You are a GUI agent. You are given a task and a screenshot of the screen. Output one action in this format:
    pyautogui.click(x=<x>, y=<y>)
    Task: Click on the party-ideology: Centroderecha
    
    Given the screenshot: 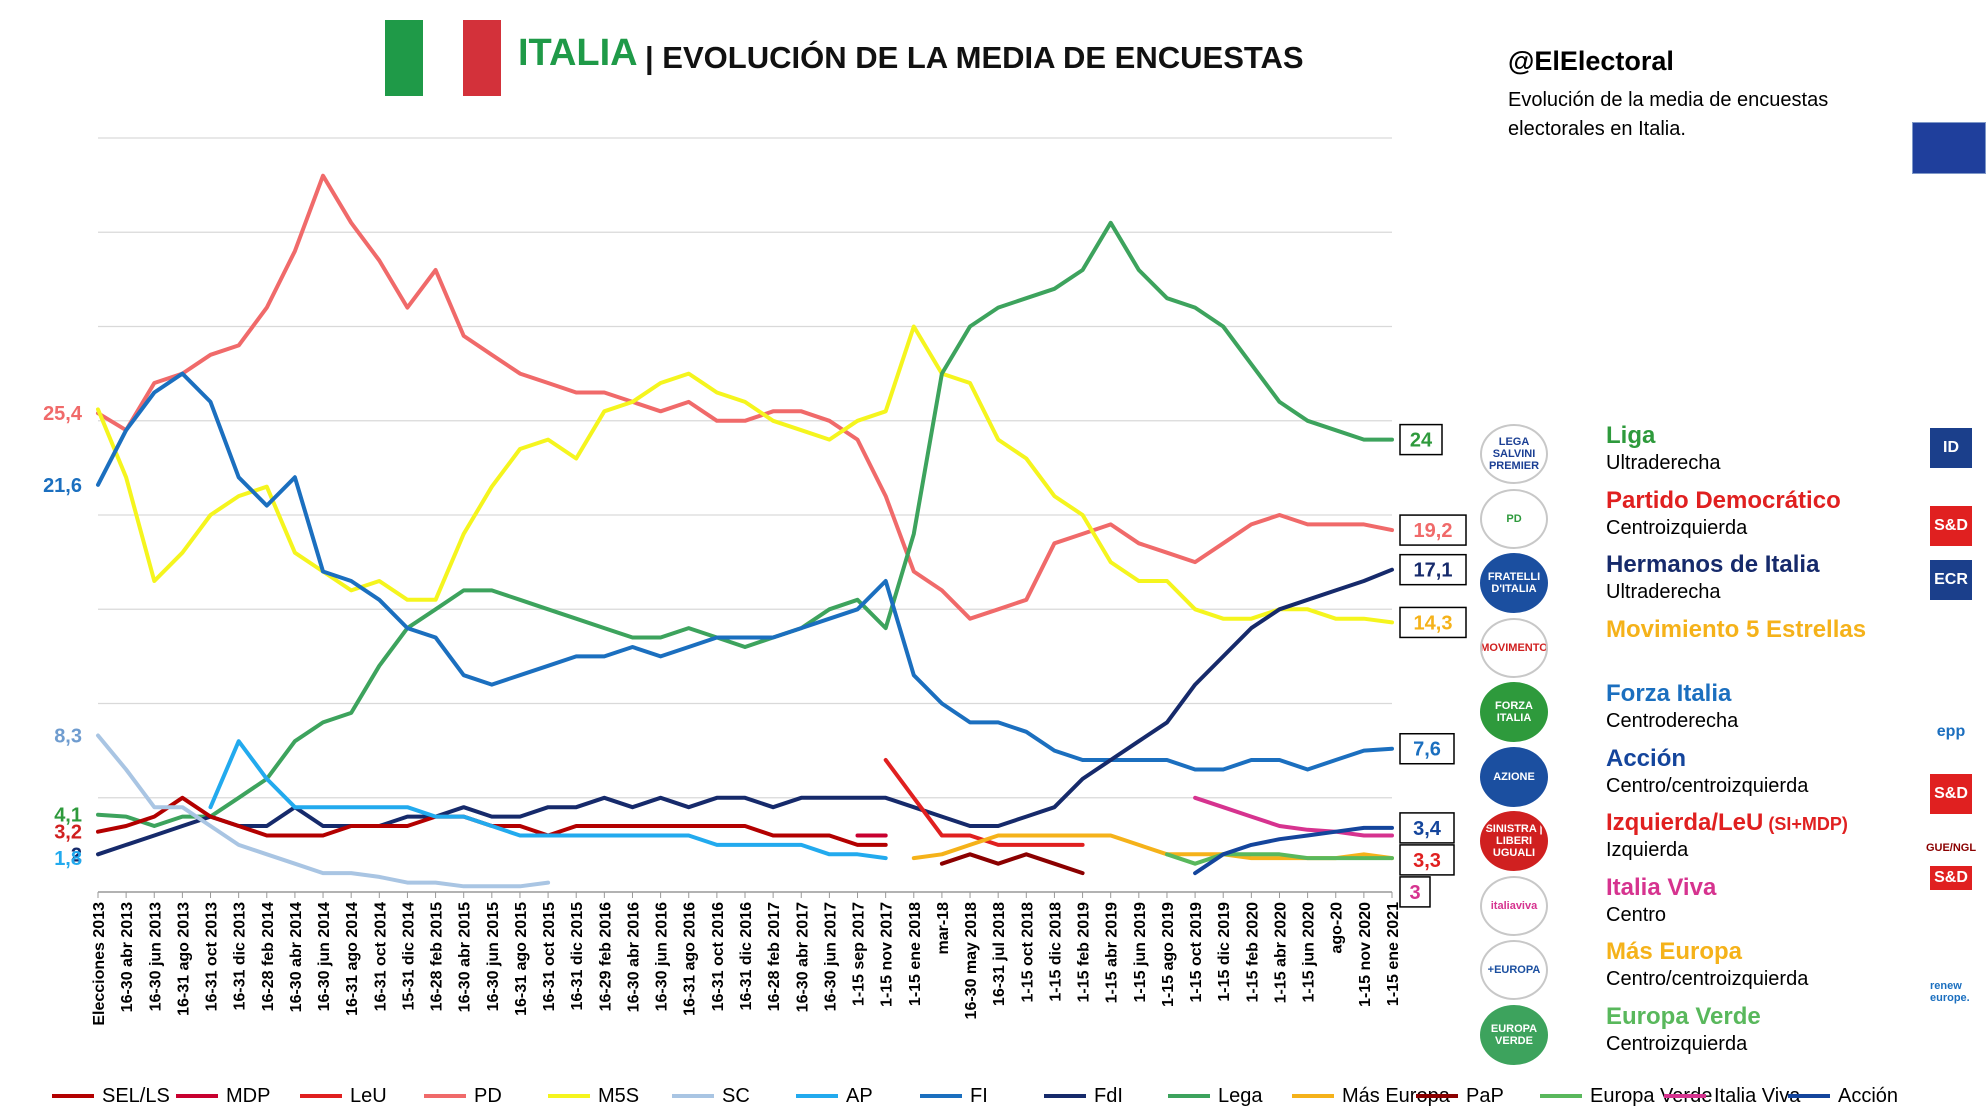 What is the action you would take?
    pyautogui.click(x=1672, y=721)
    